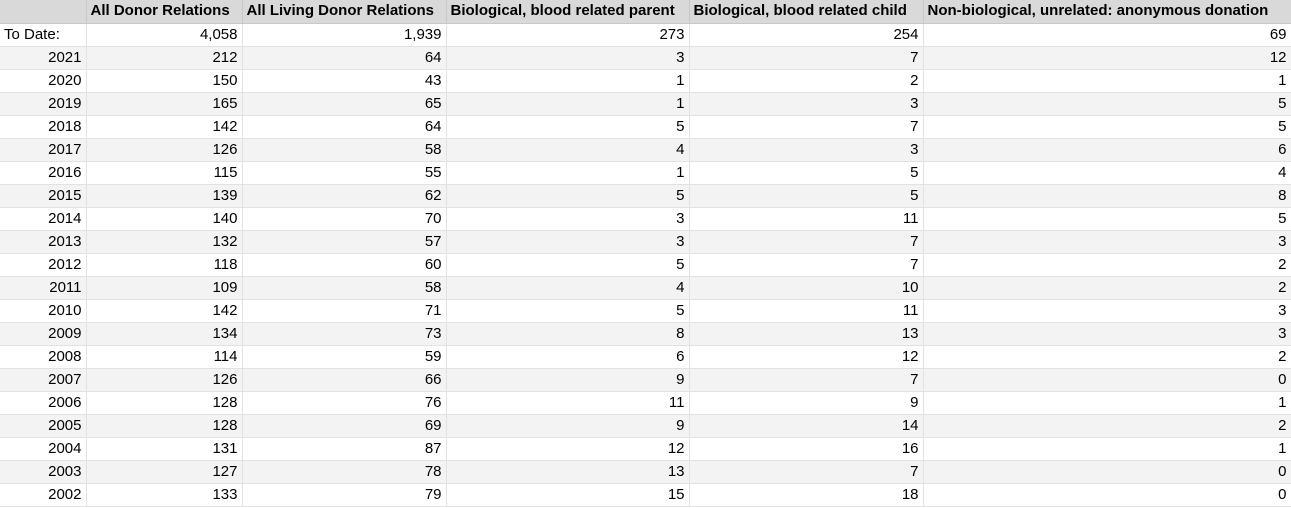  Describe the element at coordinates (43, 265) in the screenshot. I see `row-label-cell: 2012` at that location.